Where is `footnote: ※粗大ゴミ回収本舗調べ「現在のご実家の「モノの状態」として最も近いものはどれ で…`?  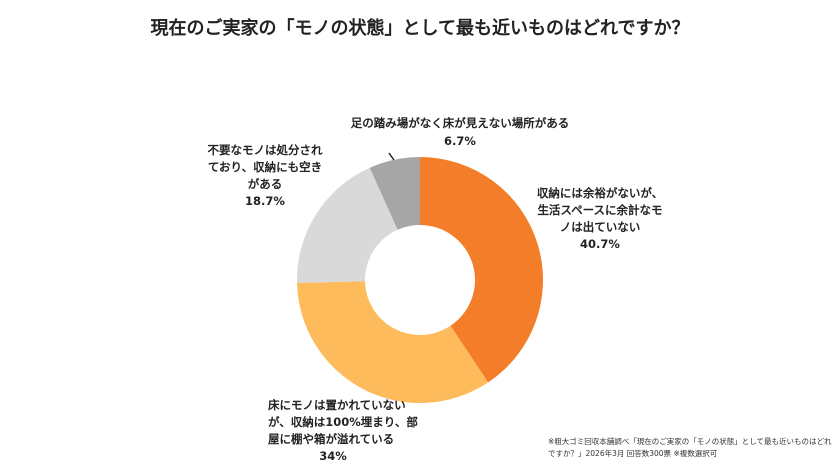 footnote: ※粗大ゴミ回収本舗調べ「現在のご実家の「モノの状態」として最も近いものはどれ で… is located at coordinates (690, 447).